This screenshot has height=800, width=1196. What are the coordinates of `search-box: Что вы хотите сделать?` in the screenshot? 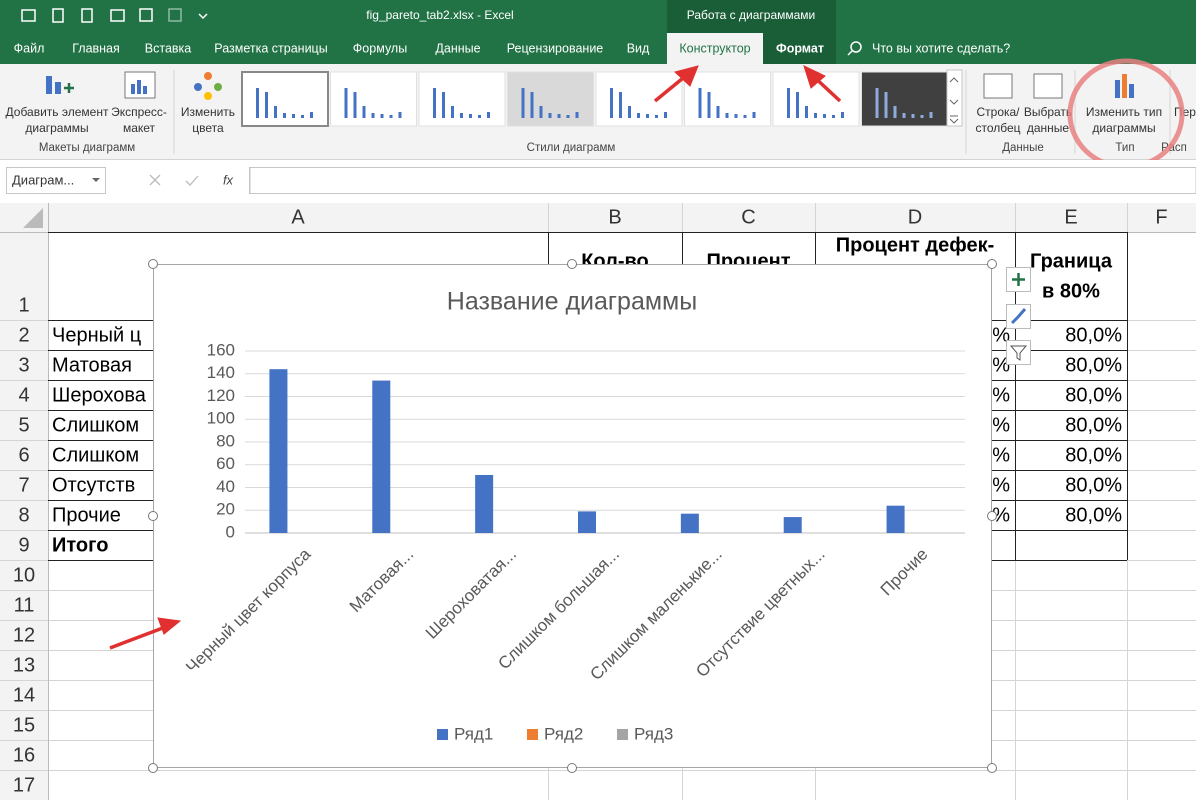 It's located at (941, 48).